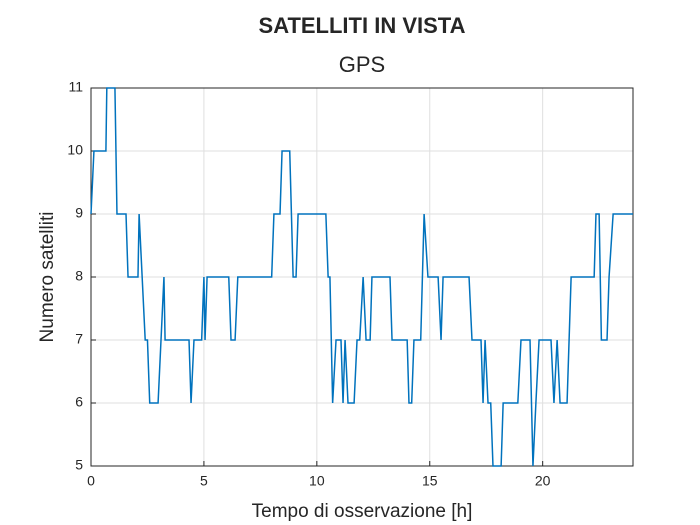  Describe the element at coordinates (79, 339) in the screenshot. I see `y-tick-label: 7` at that location.